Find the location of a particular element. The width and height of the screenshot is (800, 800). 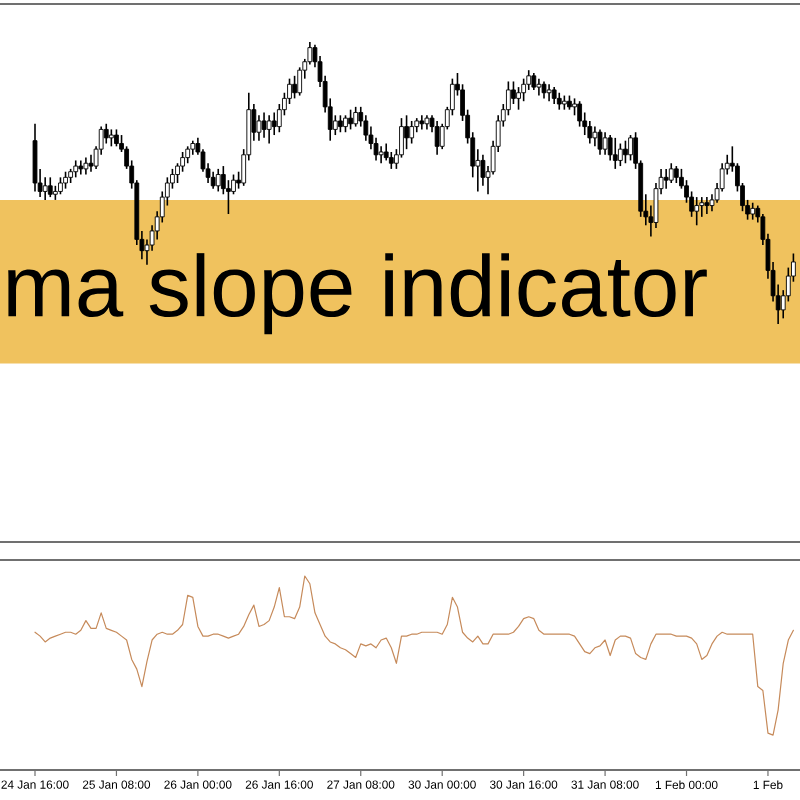

band-label: ma slope indicator is located at coordinates (357, 294).